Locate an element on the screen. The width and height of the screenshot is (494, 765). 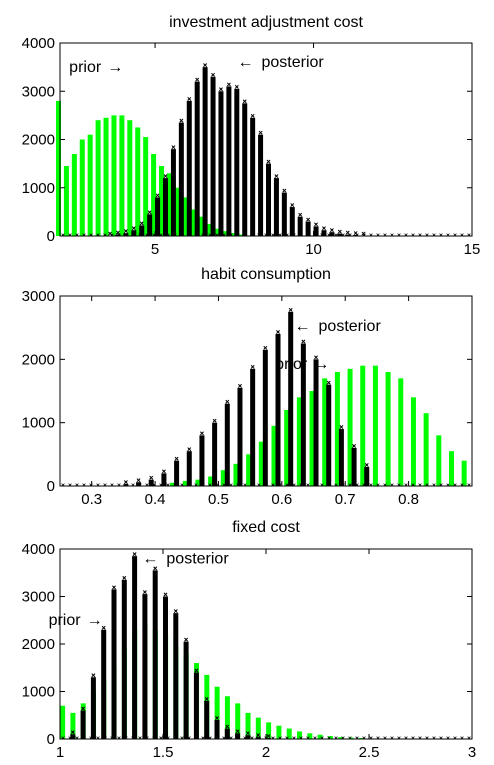
chart-title: fixed cost is located at coordinates (266, 527).